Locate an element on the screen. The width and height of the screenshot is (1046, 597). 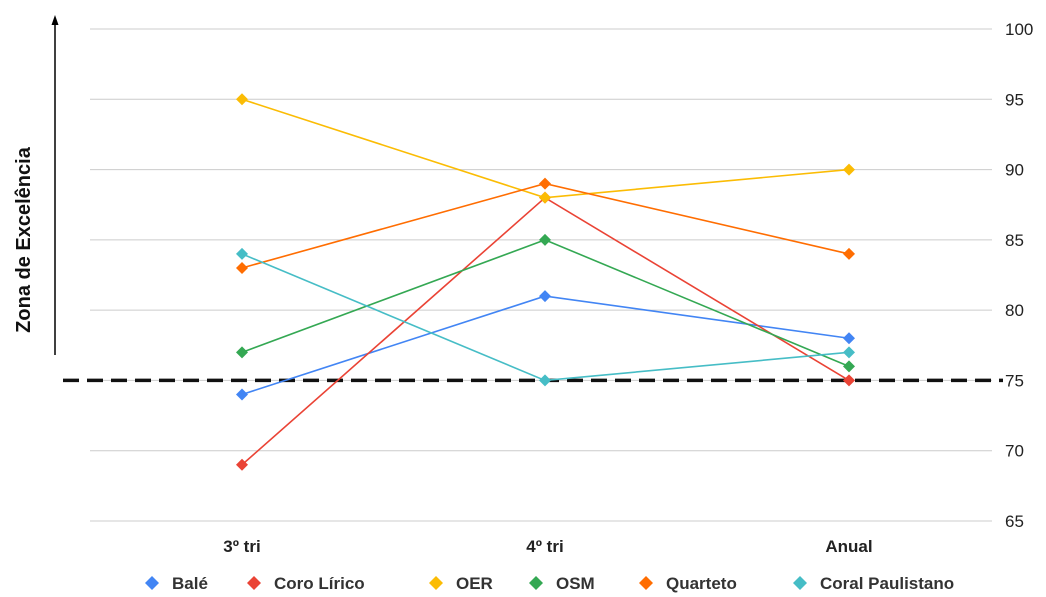
y-tick-label: 85 is located at coordinates (1014, 240).